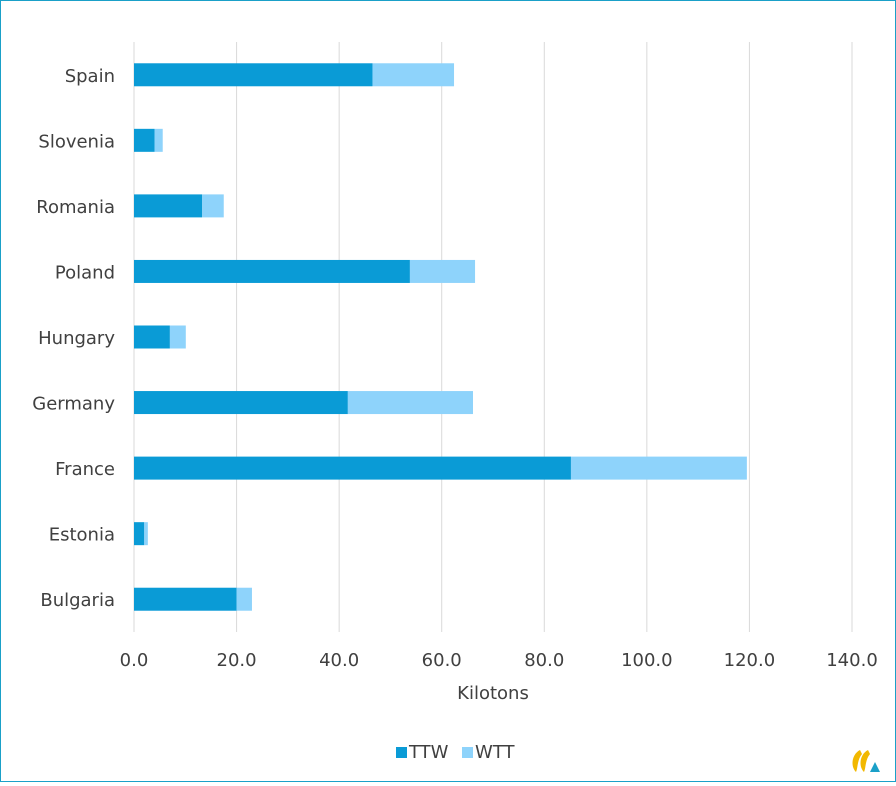 Image resolution: width=896 pixels, height=786 pixels. I want to click on category-label: France, so click(85, 469).